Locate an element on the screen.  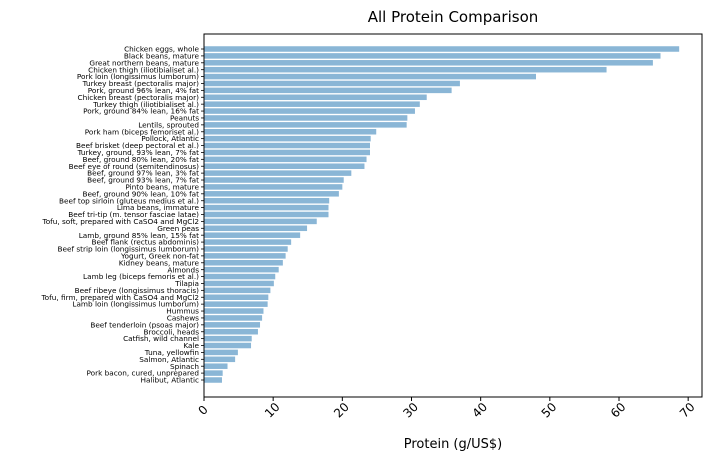
category-label: Pork, ground 96% lean, 4% fat is located at coordinates (143, 90).